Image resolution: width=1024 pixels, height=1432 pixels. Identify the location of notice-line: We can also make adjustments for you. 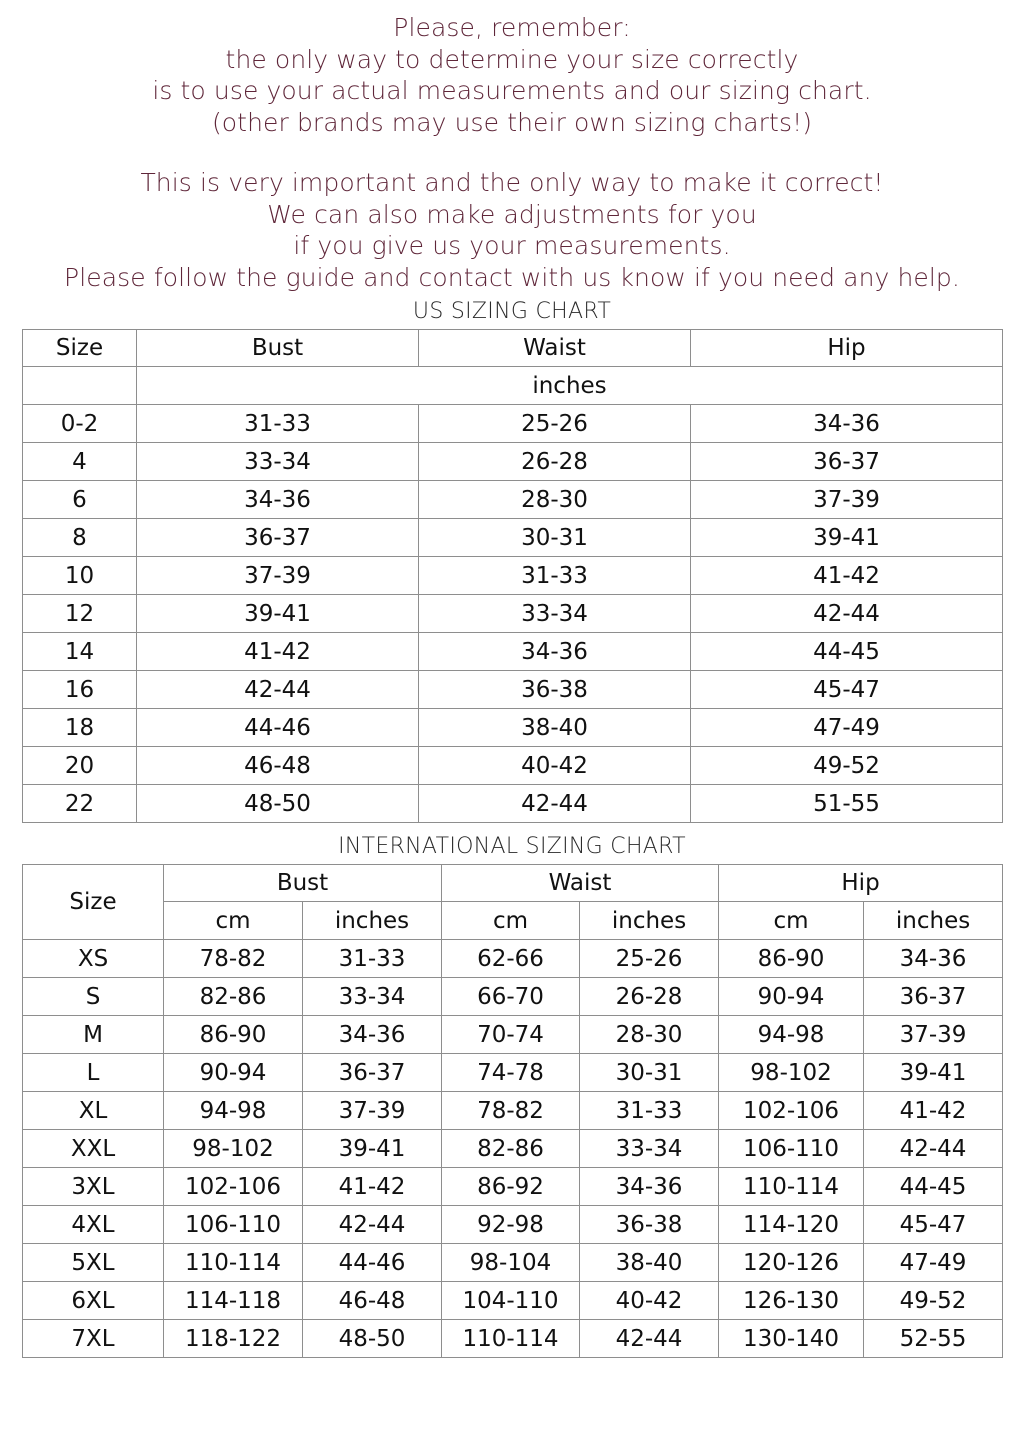
(512, 214).